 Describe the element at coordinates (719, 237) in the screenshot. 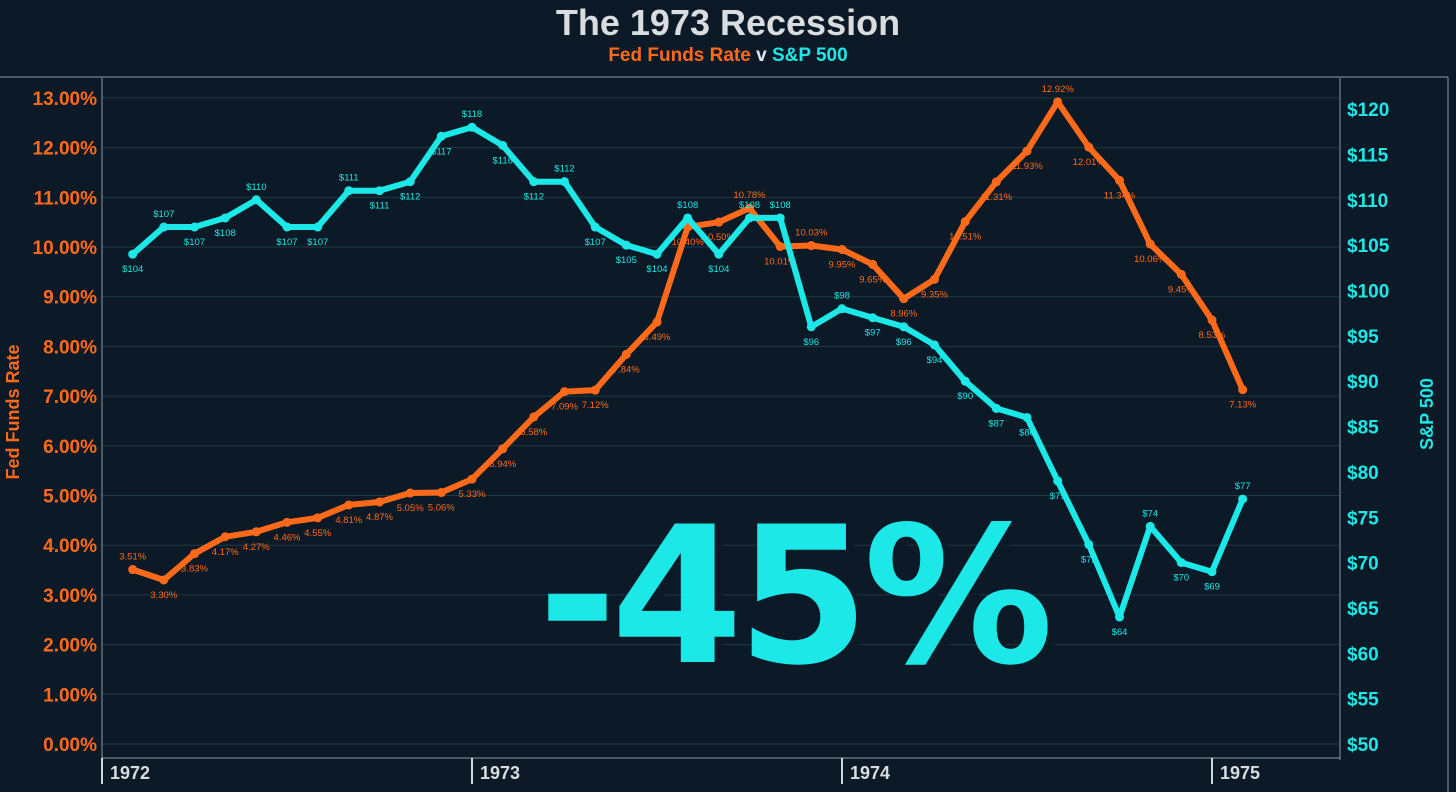

I see `fed-funds-data-label: 10.50%` at that location.